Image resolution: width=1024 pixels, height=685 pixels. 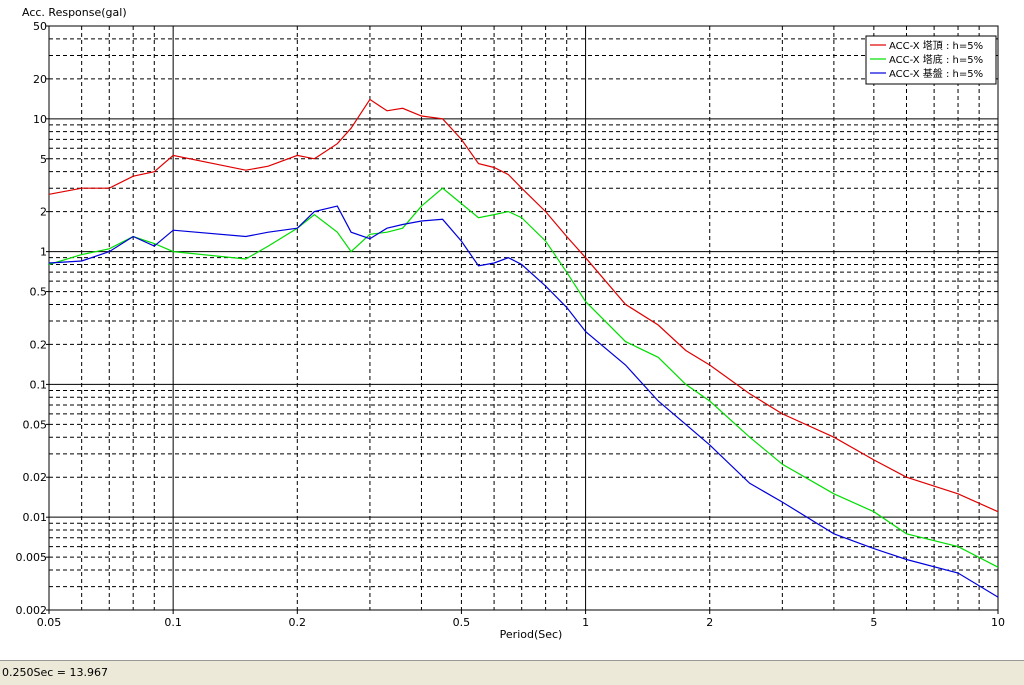 I want to click on y-tick-label: 0.2, so click(x=39, y=344).